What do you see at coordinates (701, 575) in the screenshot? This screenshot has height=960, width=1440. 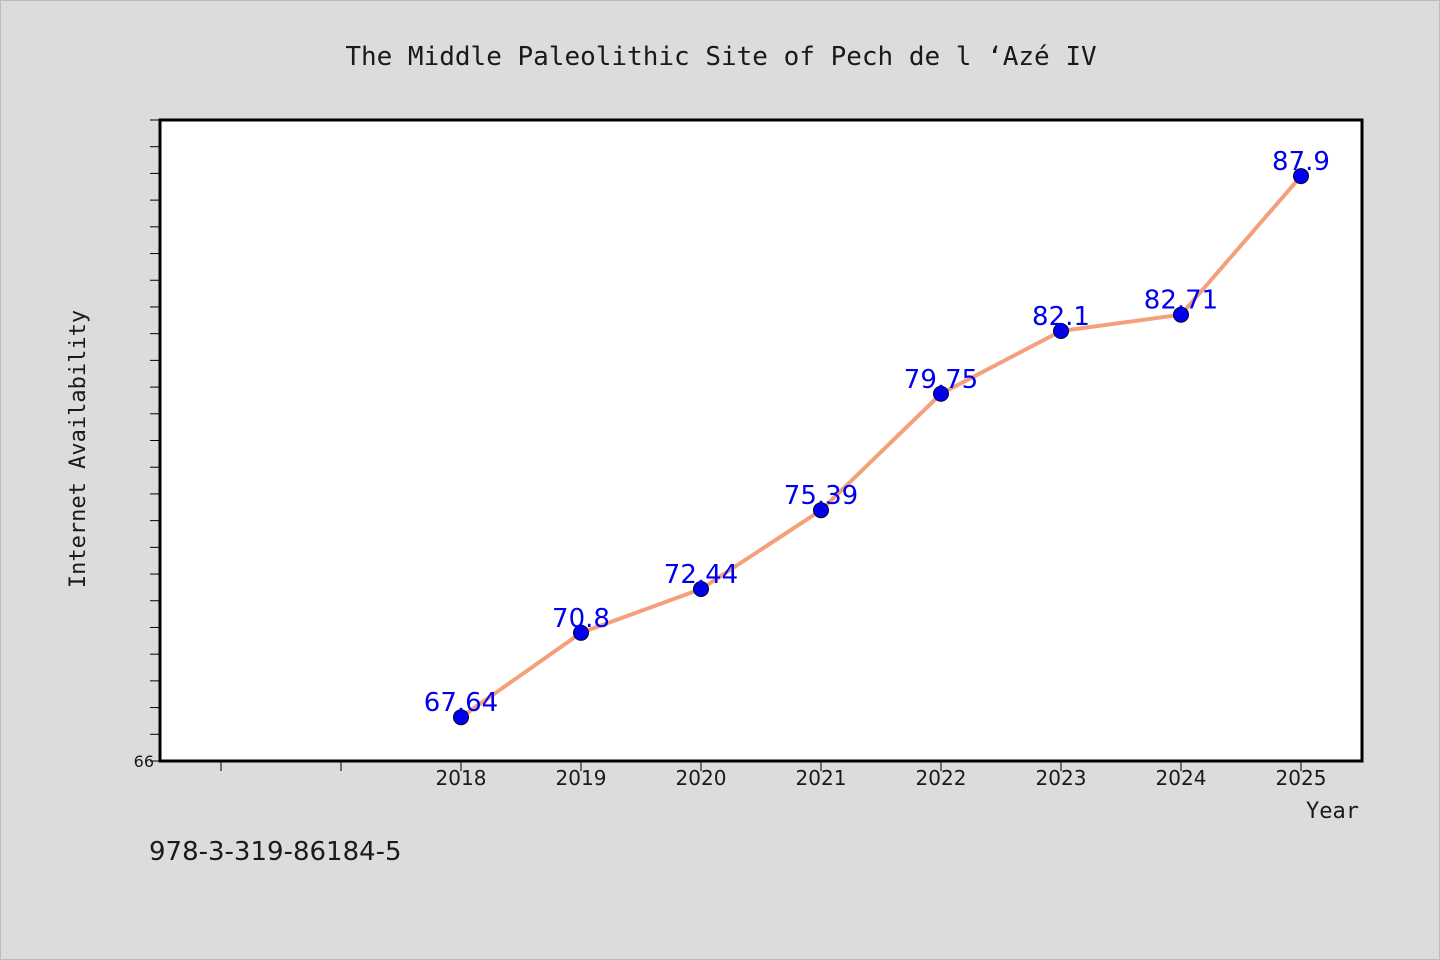 I see `data-label: 72.44` at bounding box center [701, 575].